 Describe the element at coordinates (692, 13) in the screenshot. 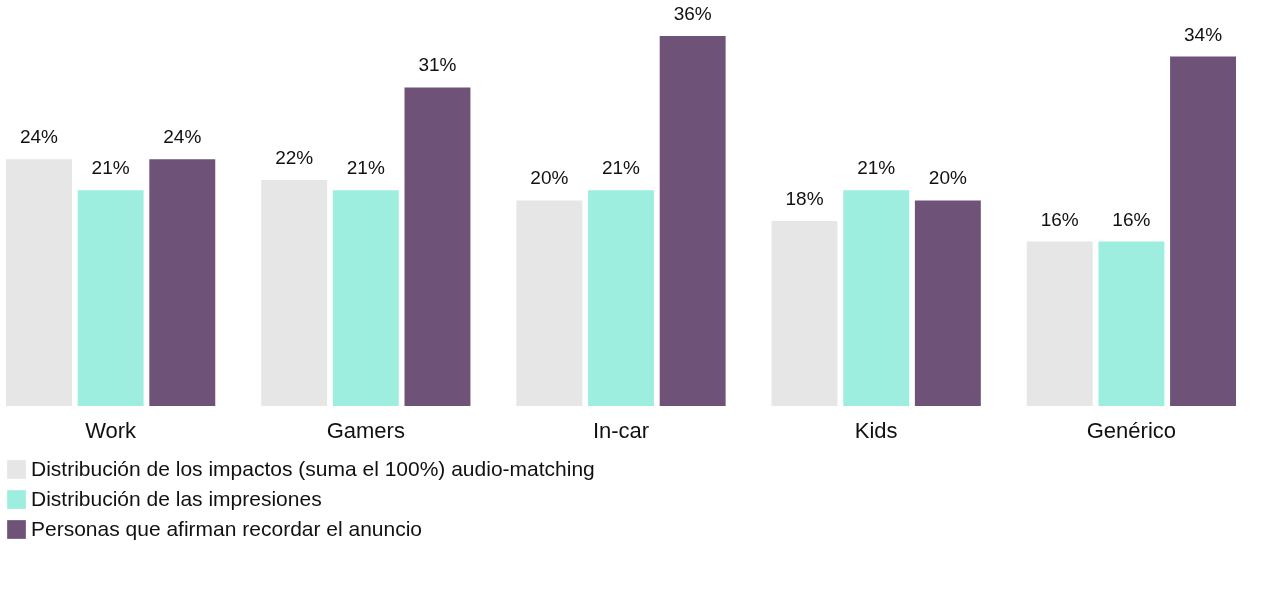

I see `data-label: 36%` at that location.